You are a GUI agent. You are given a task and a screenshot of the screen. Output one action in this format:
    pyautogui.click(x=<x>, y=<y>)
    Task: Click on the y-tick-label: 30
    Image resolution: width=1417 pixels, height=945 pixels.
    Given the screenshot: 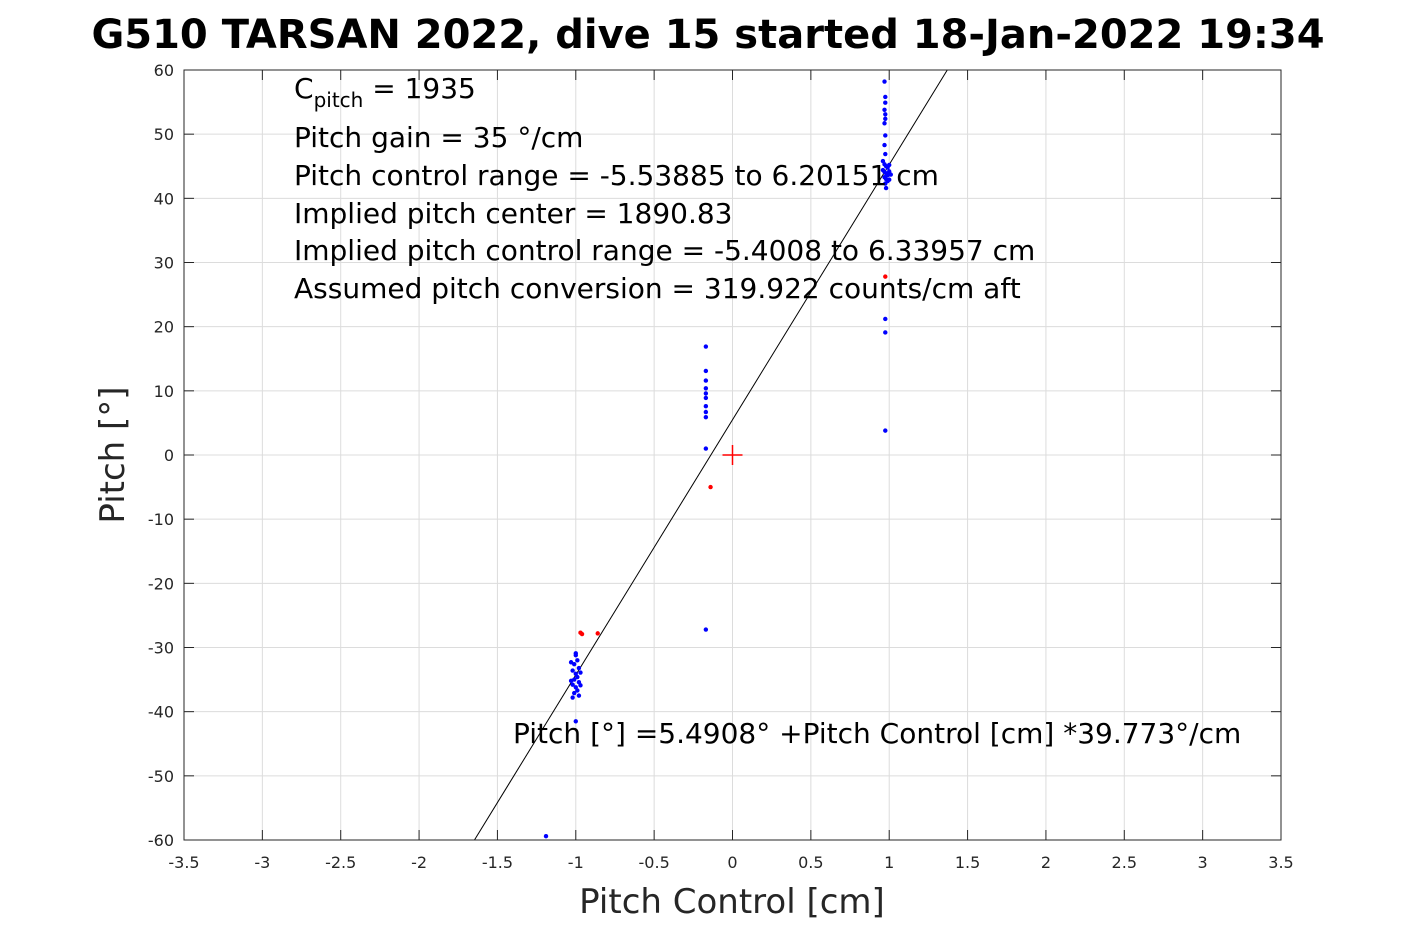 What is the action you would take?
    pyautogui.click(x=164, y=263)
    